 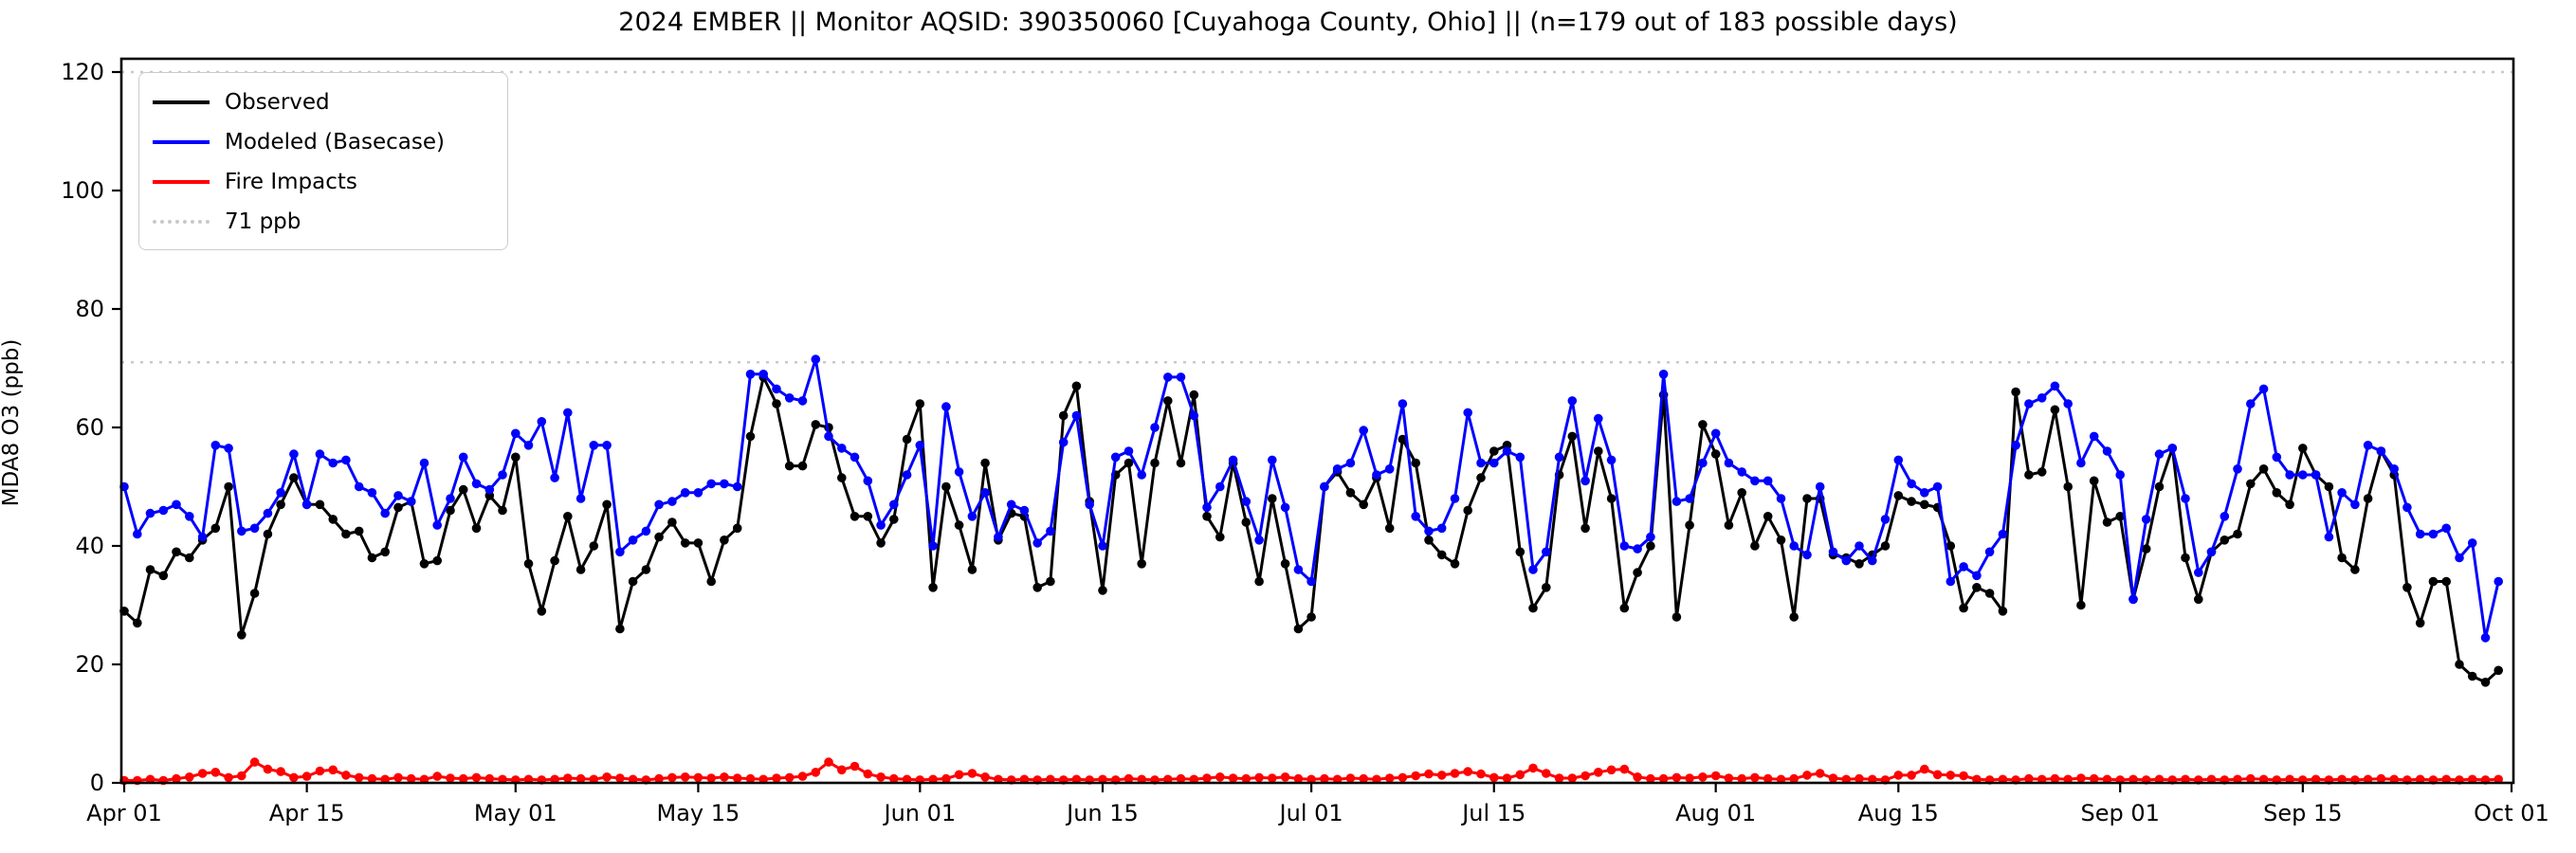 What do you see at coordinates (323, 102) in the screenshot?
I see `legend-item-observed: Observed` at bounding box center [323, 102].